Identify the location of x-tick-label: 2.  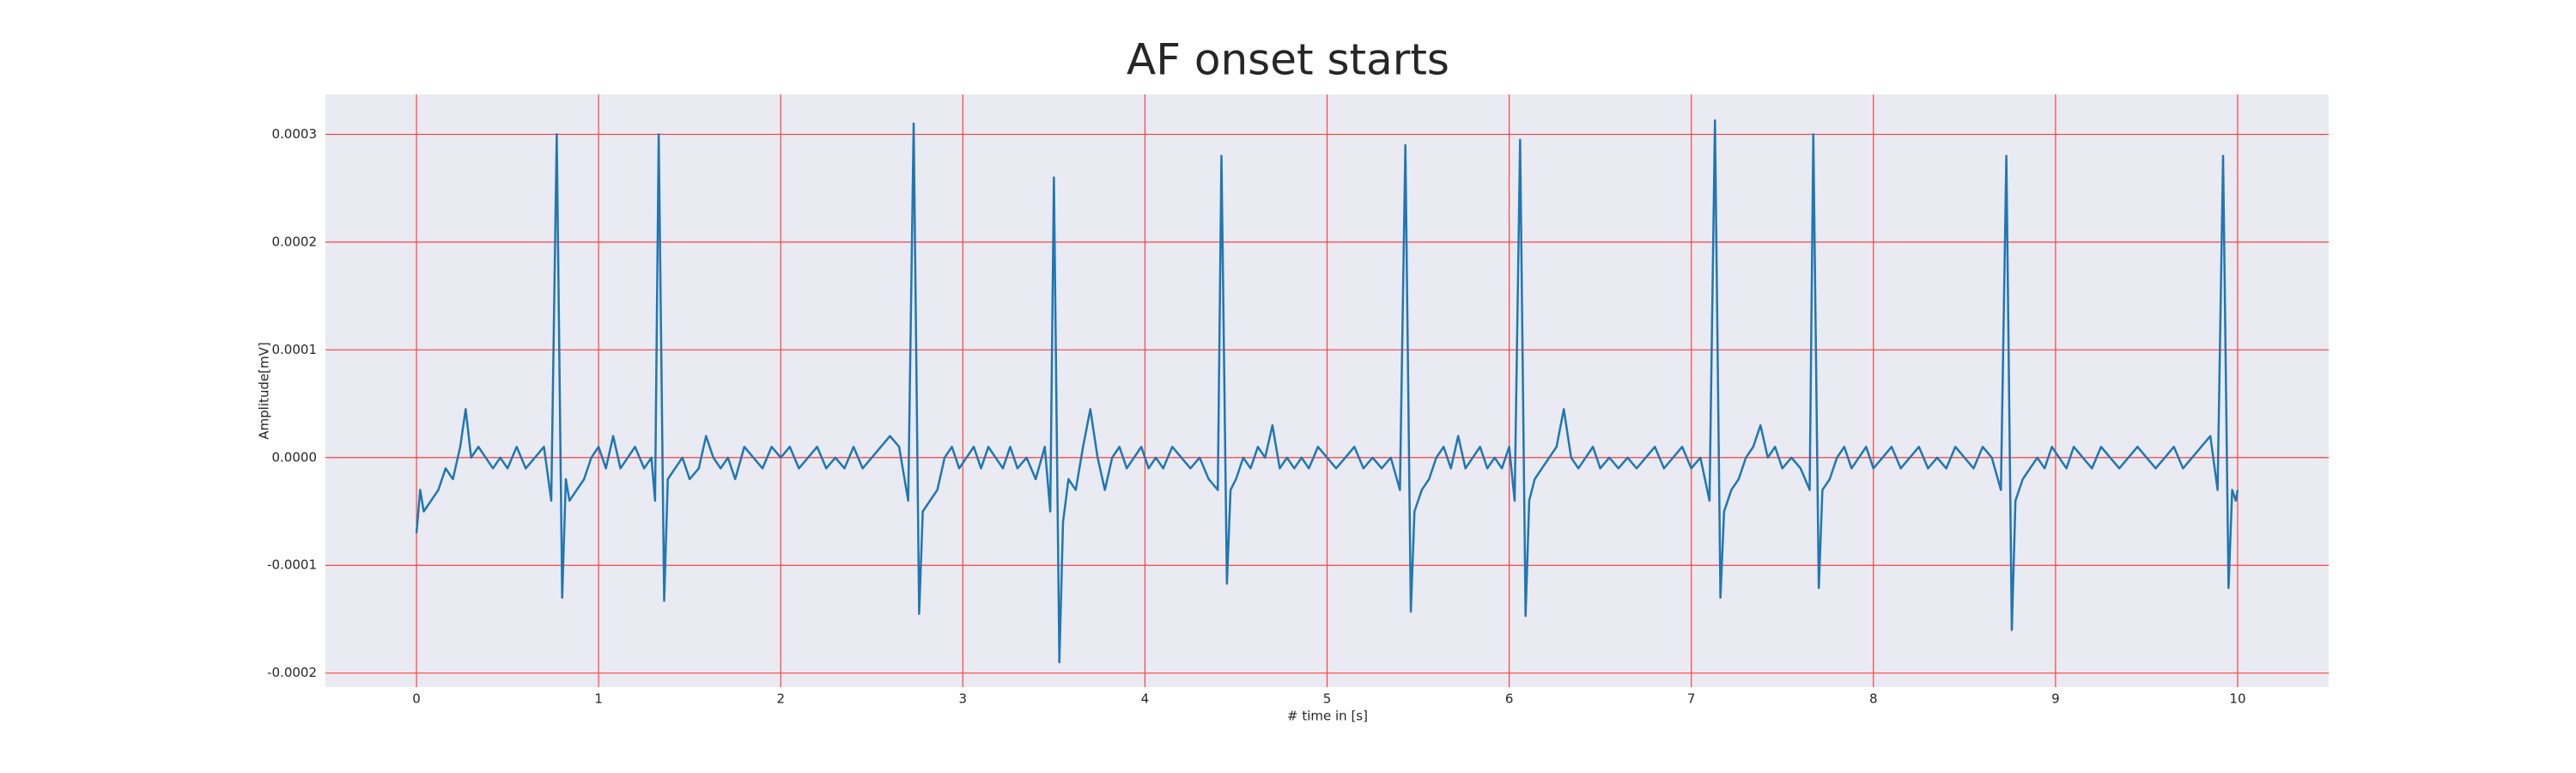
(781, 699).